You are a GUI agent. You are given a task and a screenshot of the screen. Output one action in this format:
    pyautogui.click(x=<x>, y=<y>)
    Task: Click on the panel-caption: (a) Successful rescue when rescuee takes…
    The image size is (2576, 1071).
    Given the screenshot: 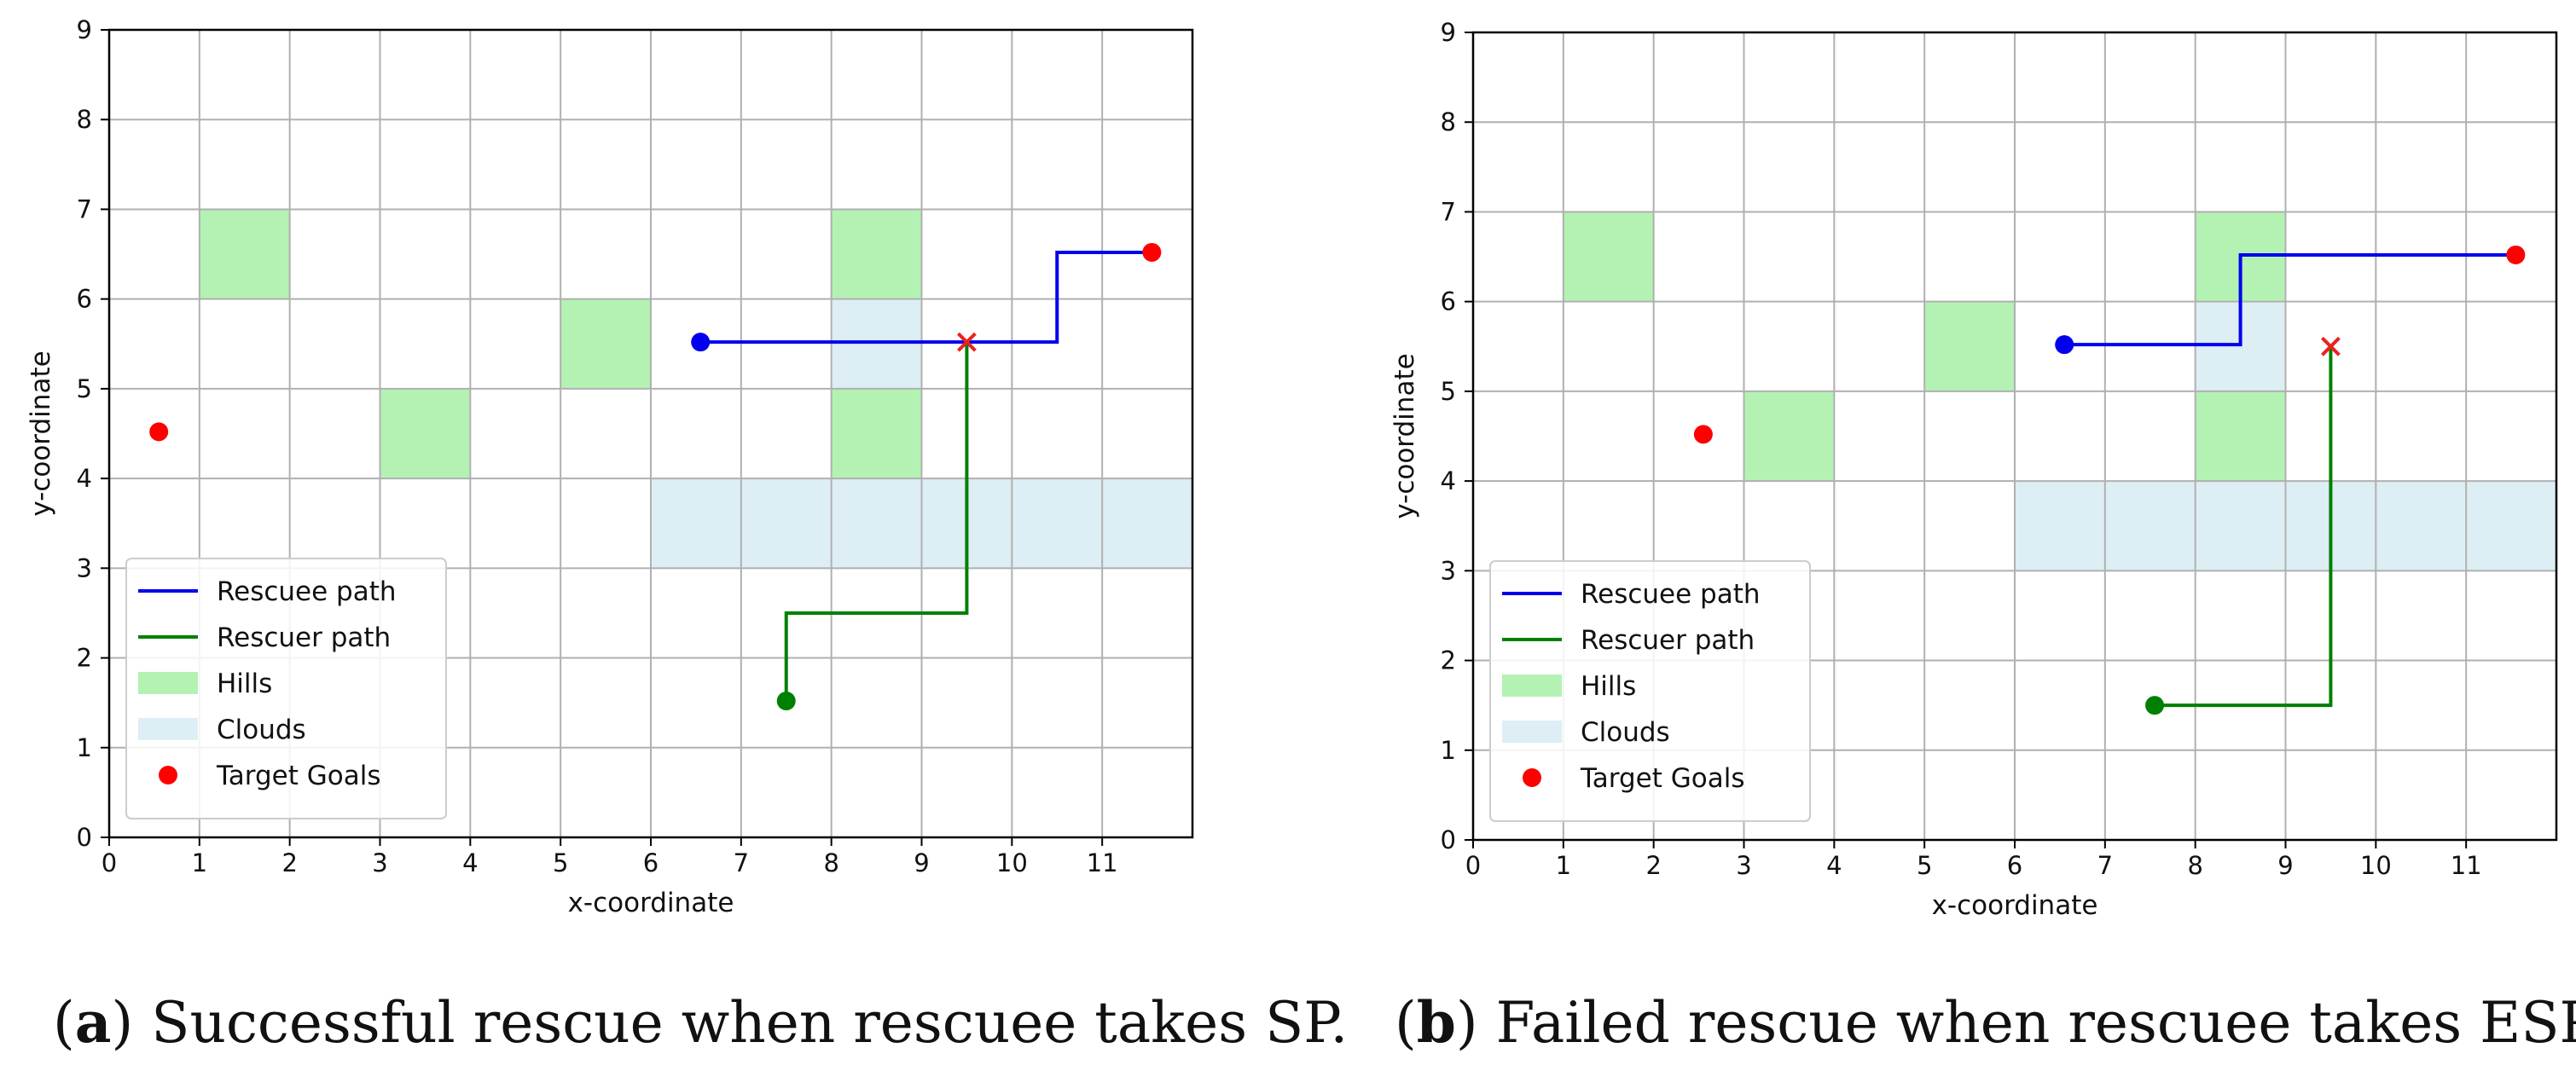 What is the action you would take?
    pyautogui.click(x=700, y=1023)
    